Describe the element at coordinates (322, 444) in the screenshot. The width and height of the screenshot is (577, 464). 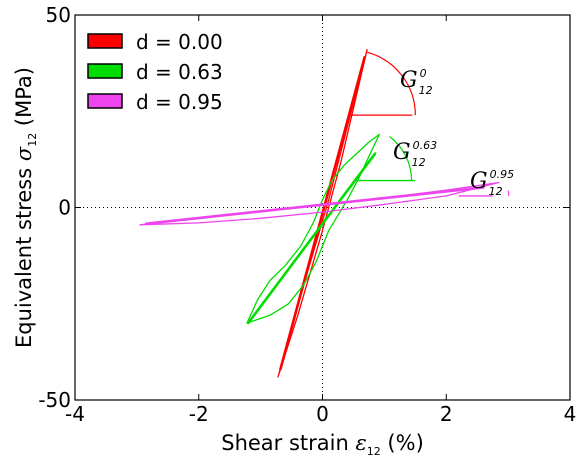
I see `x-axis-label: Shear strain ε12 (%)` at that location.